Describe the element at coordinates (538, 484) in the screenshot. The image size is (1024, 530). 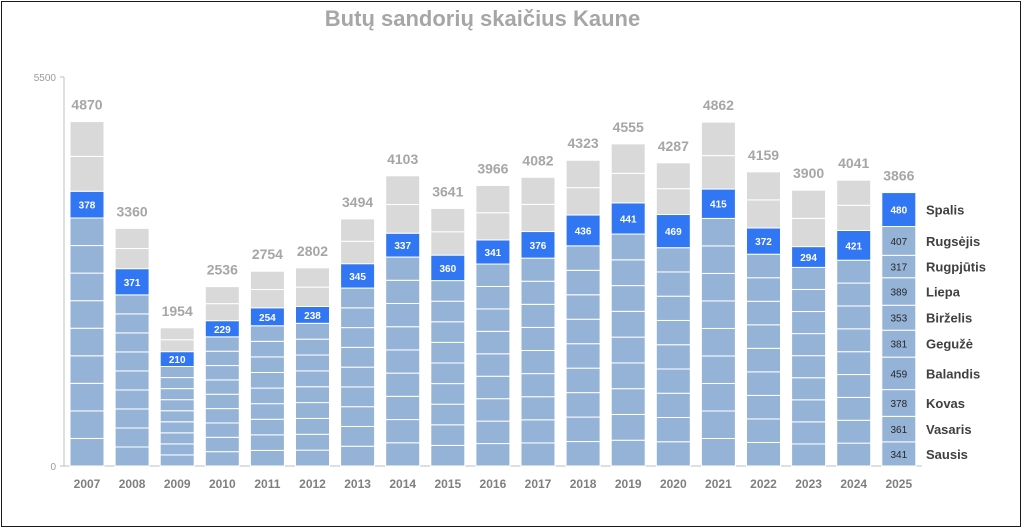
I see `x-tick-label: 2017` at that location.